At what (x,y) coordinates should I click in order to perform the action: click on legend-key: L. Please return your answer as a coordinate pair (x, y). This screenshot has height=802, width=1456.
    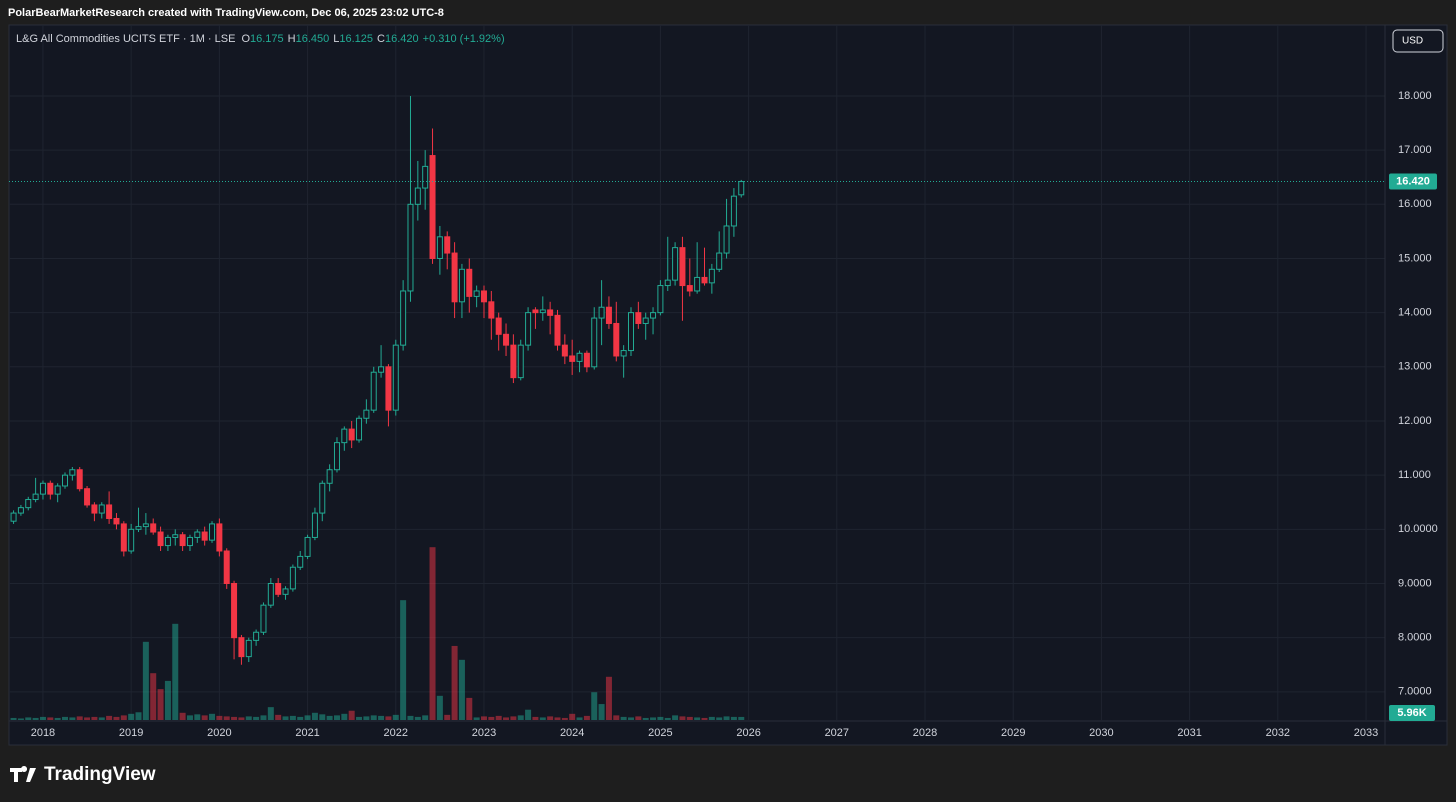
    Looking at the image, I should click on (336, 39).